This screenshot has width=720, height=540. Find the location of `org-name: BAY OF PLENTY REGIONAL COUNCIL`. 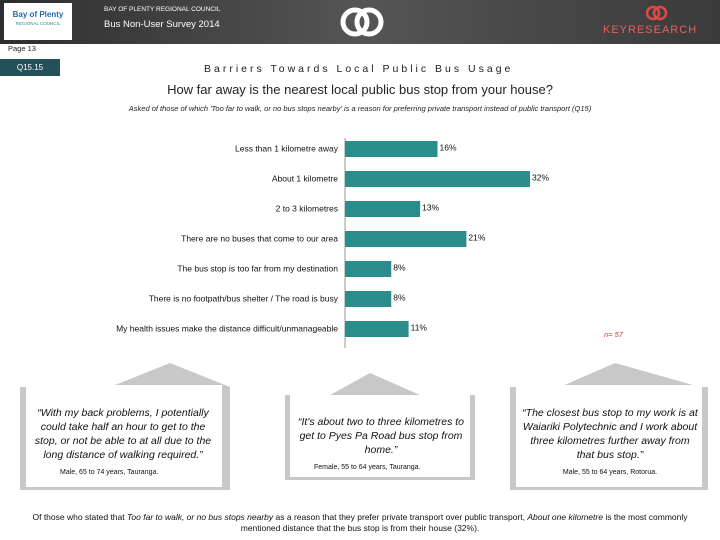

org-name: BAY OF PLENTY REGIONAL COUNCIL is located at coordinates (162, 9).